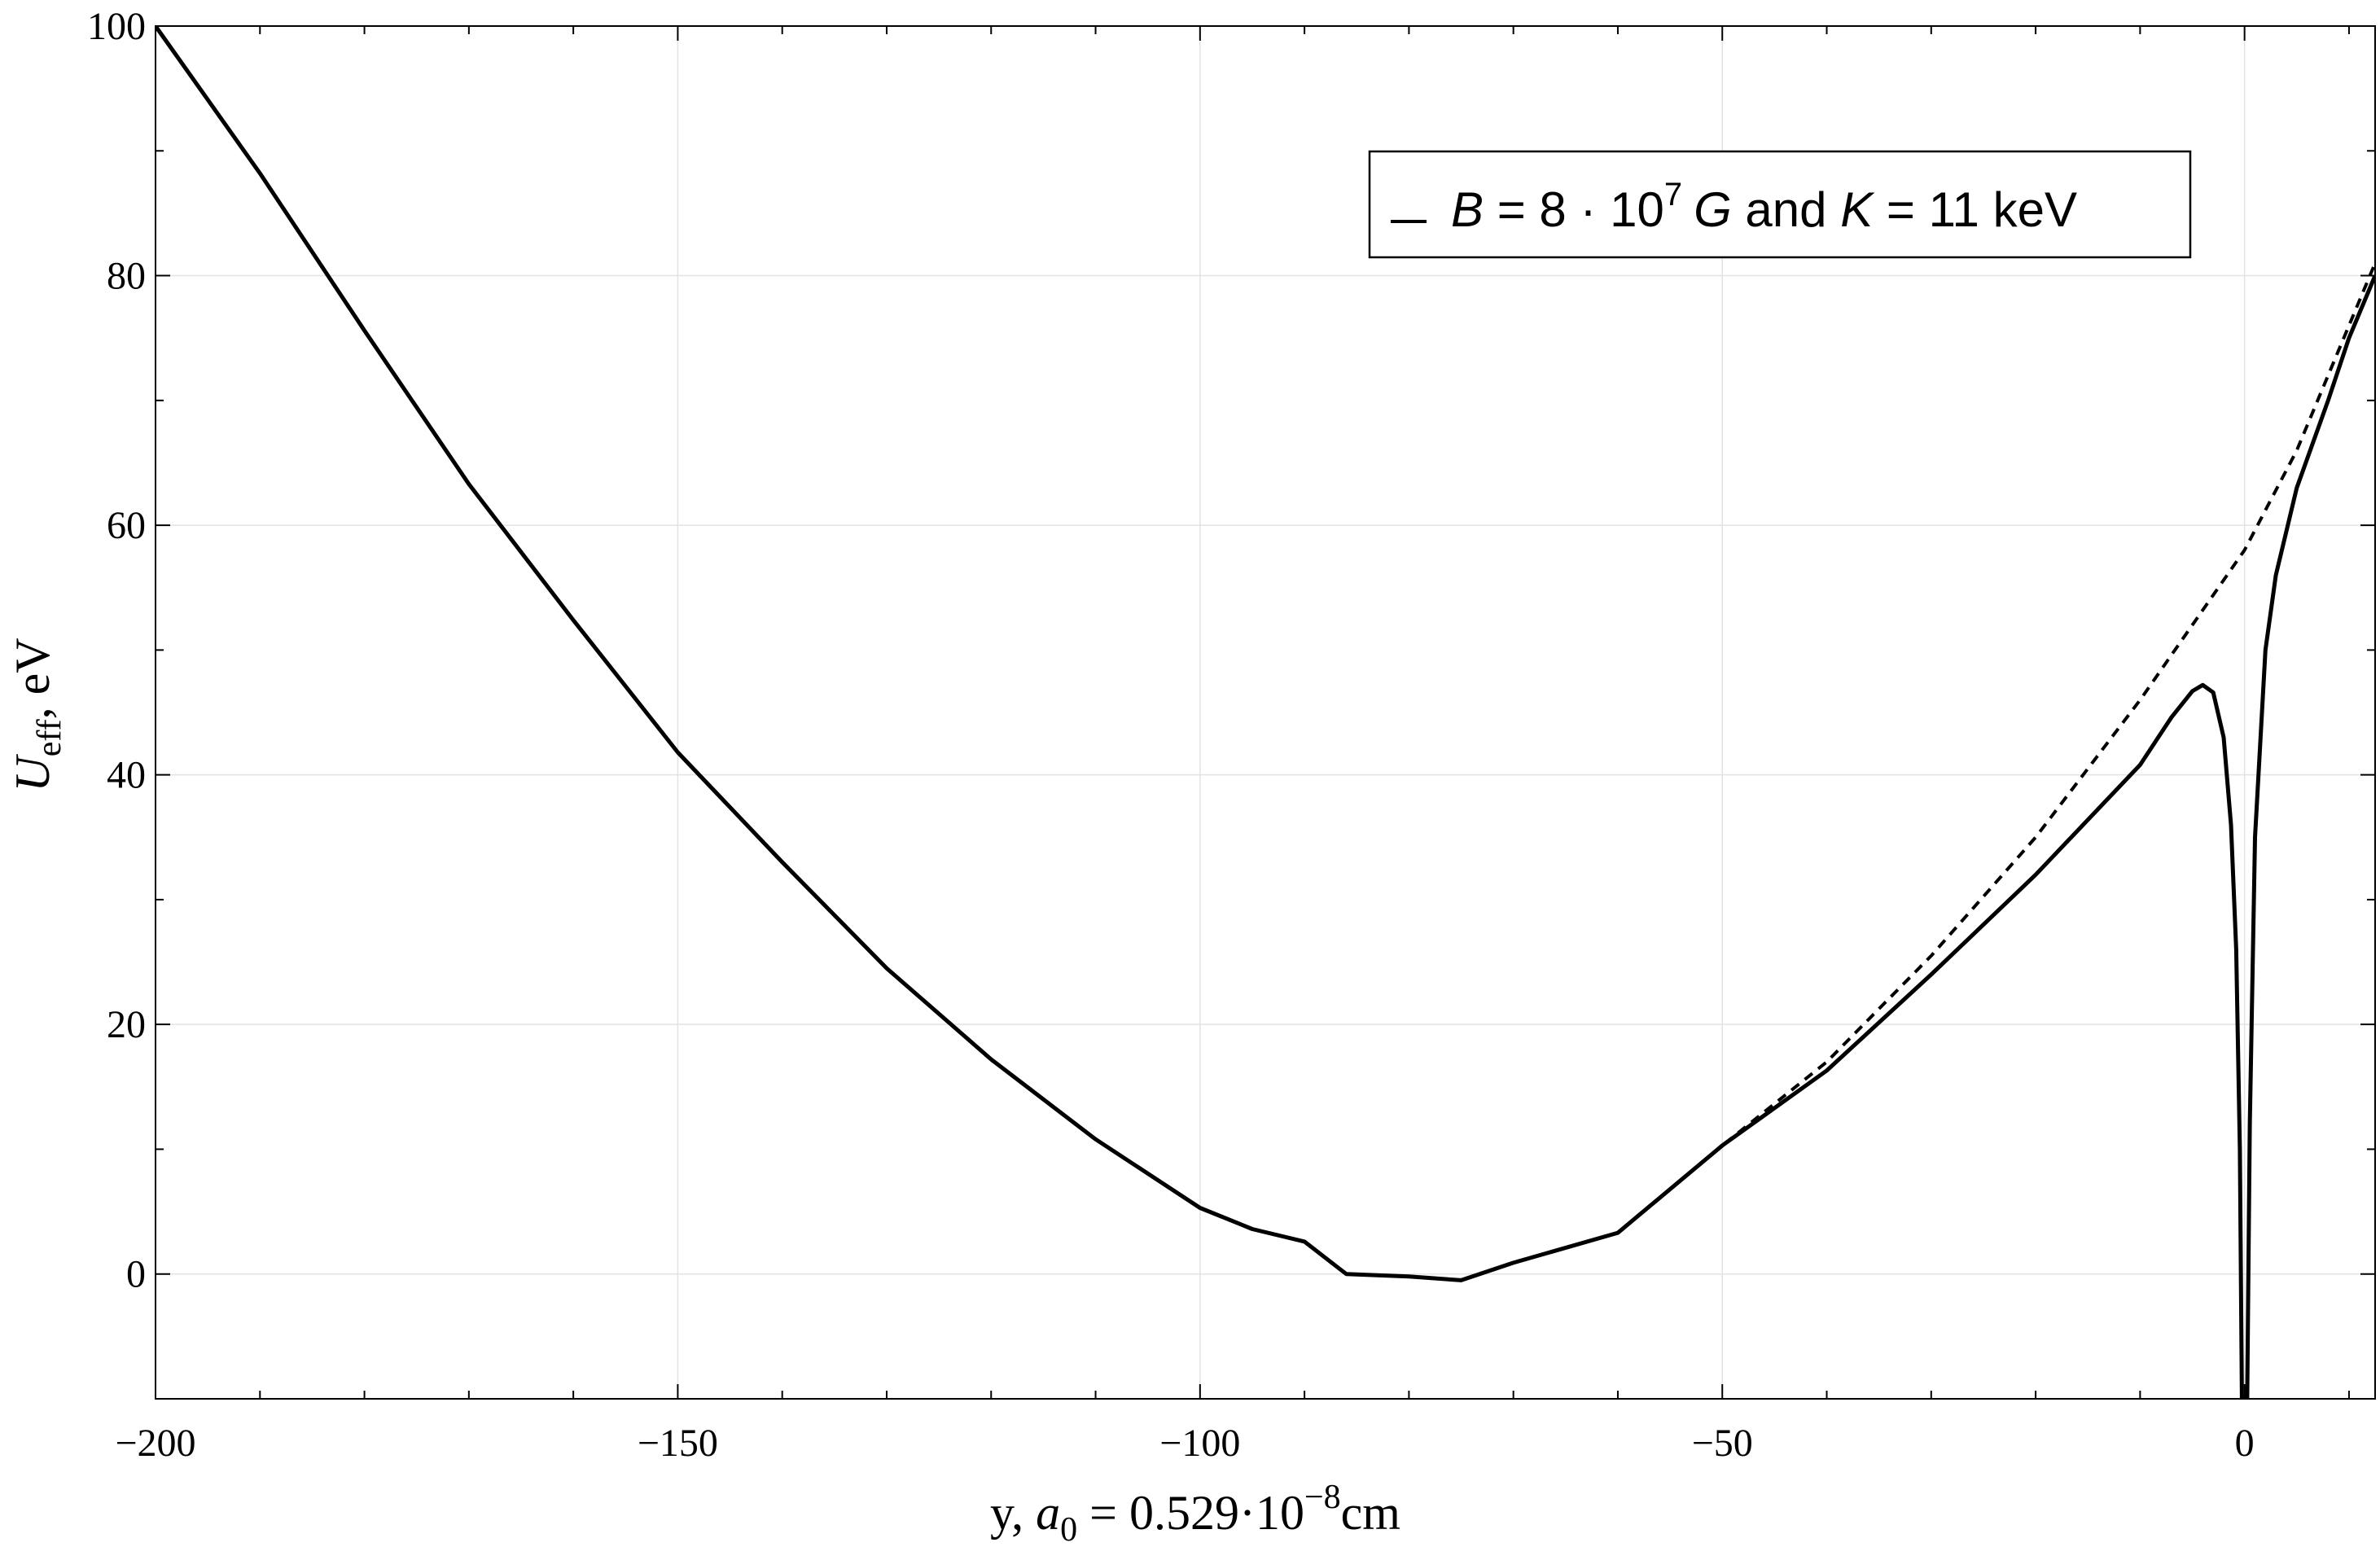 This screenshot has height=1547, width=2380. Describe the element at coordinates (1069, 1527) in the screenshot. I see `x-label-sub: 0` at that location.